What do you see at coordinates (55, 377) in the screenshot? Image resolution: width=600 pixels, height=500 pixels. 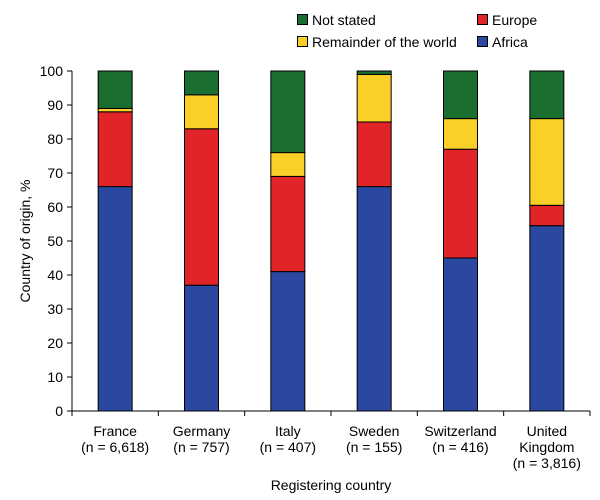 I see `y-tick-label-10: 10` at bounding box center [55, 377].